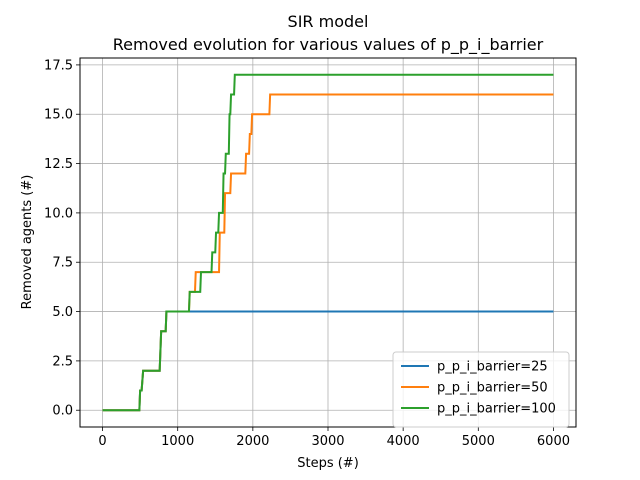  What do you see at coordinates (492, 367) in the screenshot?
I see `legend-entry: p_p_i_barrier=25` at bounding box center [492, 367].